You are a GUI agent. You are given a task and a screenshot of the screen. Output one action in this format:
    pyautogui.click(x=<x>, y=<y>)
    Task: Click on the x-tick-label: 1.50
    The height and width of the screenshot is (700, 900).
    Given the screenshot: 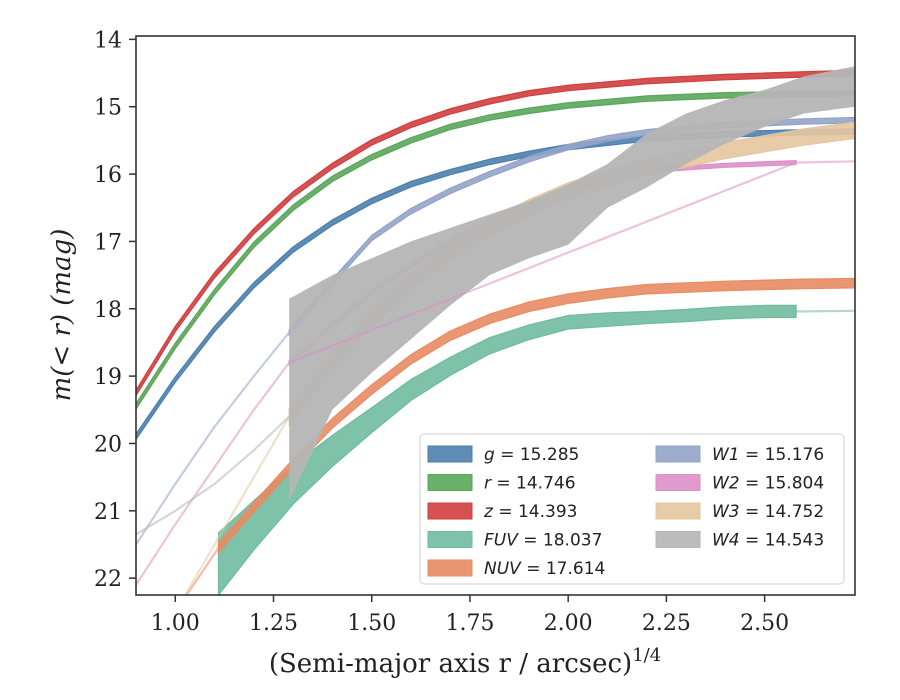 What is the action you would take?
    pyautogui.click(x=371, y=623)
    